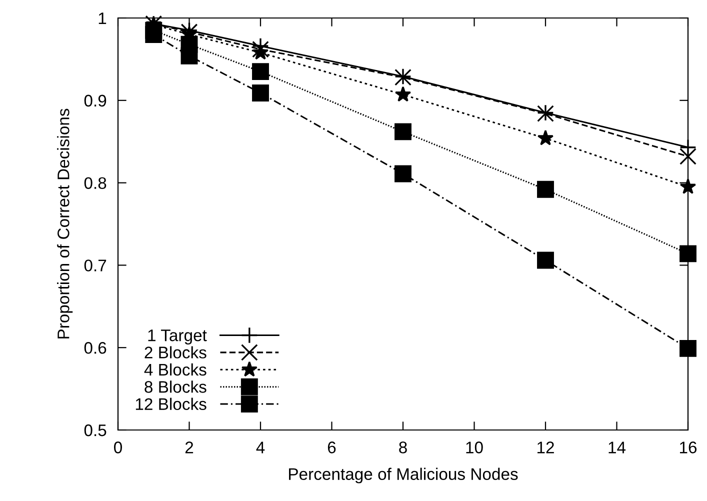 This screenshot has height=501, width=707. Describe the element at coordinates (175, 369) in the screenshot. I see `legend-label: 4 Blocks` at that location.